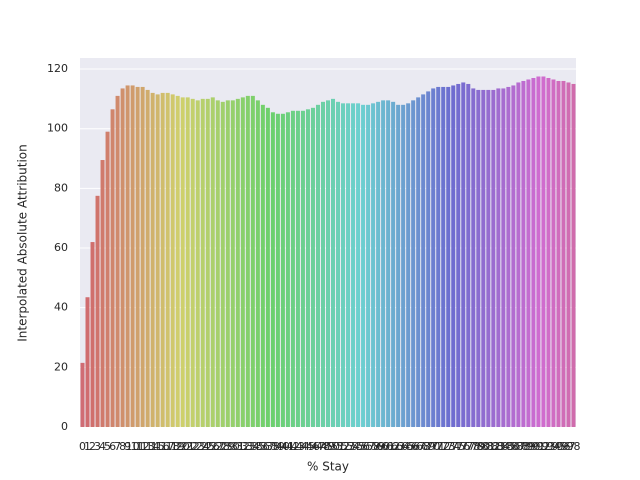 This screenshot has height=480, width=640. I want to click on x-tick-label: 74, so click(453, 446).